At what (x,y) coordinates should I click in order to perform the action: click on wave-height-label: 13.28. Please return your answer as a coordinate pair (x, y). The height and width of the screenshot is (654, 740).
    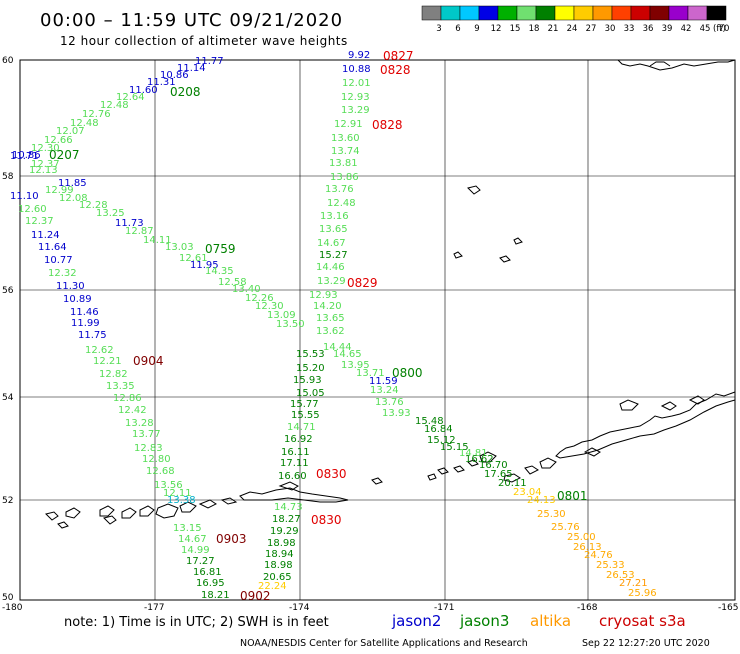
    Looking at the image, I should click on (139, 423).